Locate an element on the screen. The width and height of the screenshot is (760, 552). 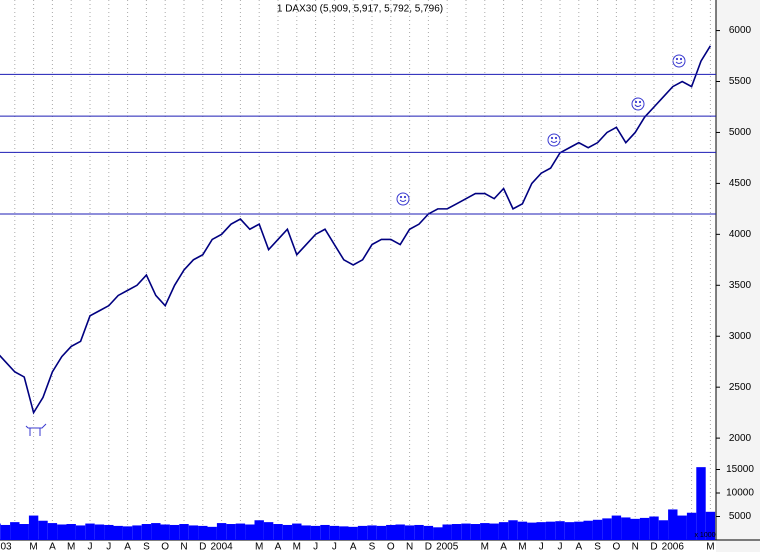
y-tick-label: 4000 is located at coordinates (740, 234).